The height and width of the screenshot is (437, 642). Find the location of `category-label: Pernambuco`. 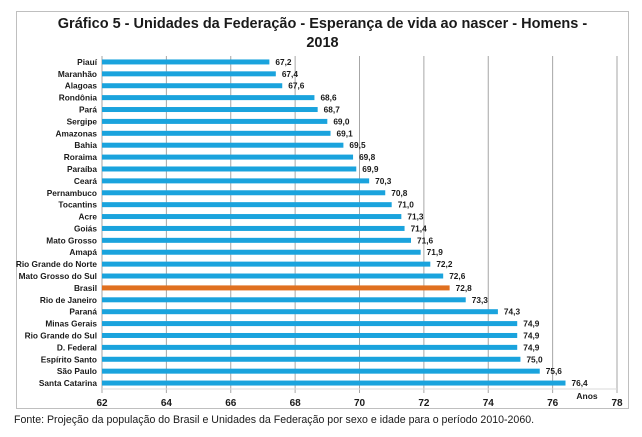

category-label: Pernambuco is located at coordinates (72, 193).